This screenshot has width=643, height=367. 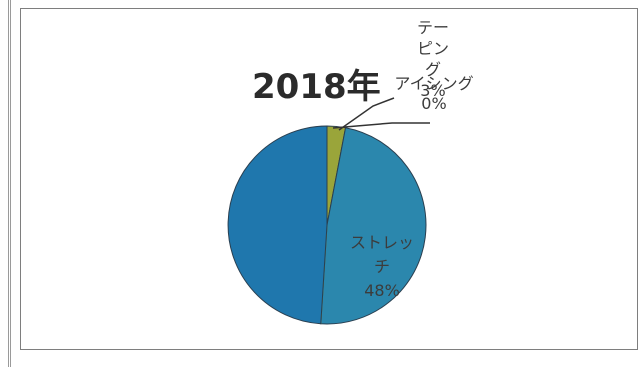 What do you see at coordinates (433, 27) in the screenshot?
I see `slice-label: テー` at bounding box center [433, 27].